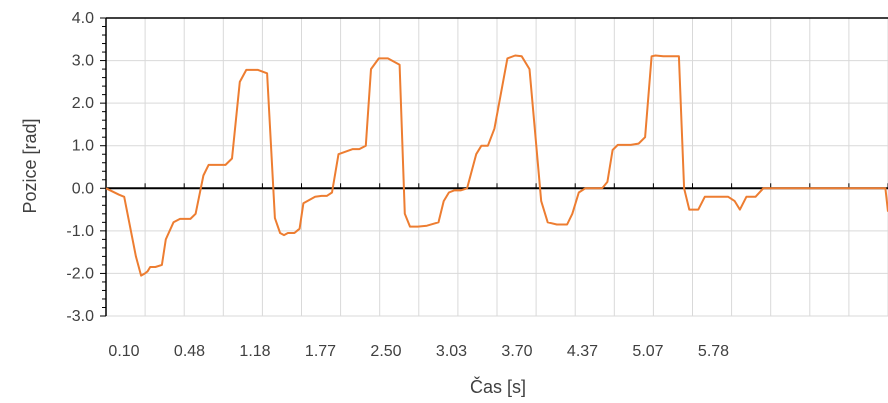 This screenshot has height=403, width=888. Describe the element at coordinates (516, 351) in the screenshot. I see `x-tick-label: 3.70` at that location.